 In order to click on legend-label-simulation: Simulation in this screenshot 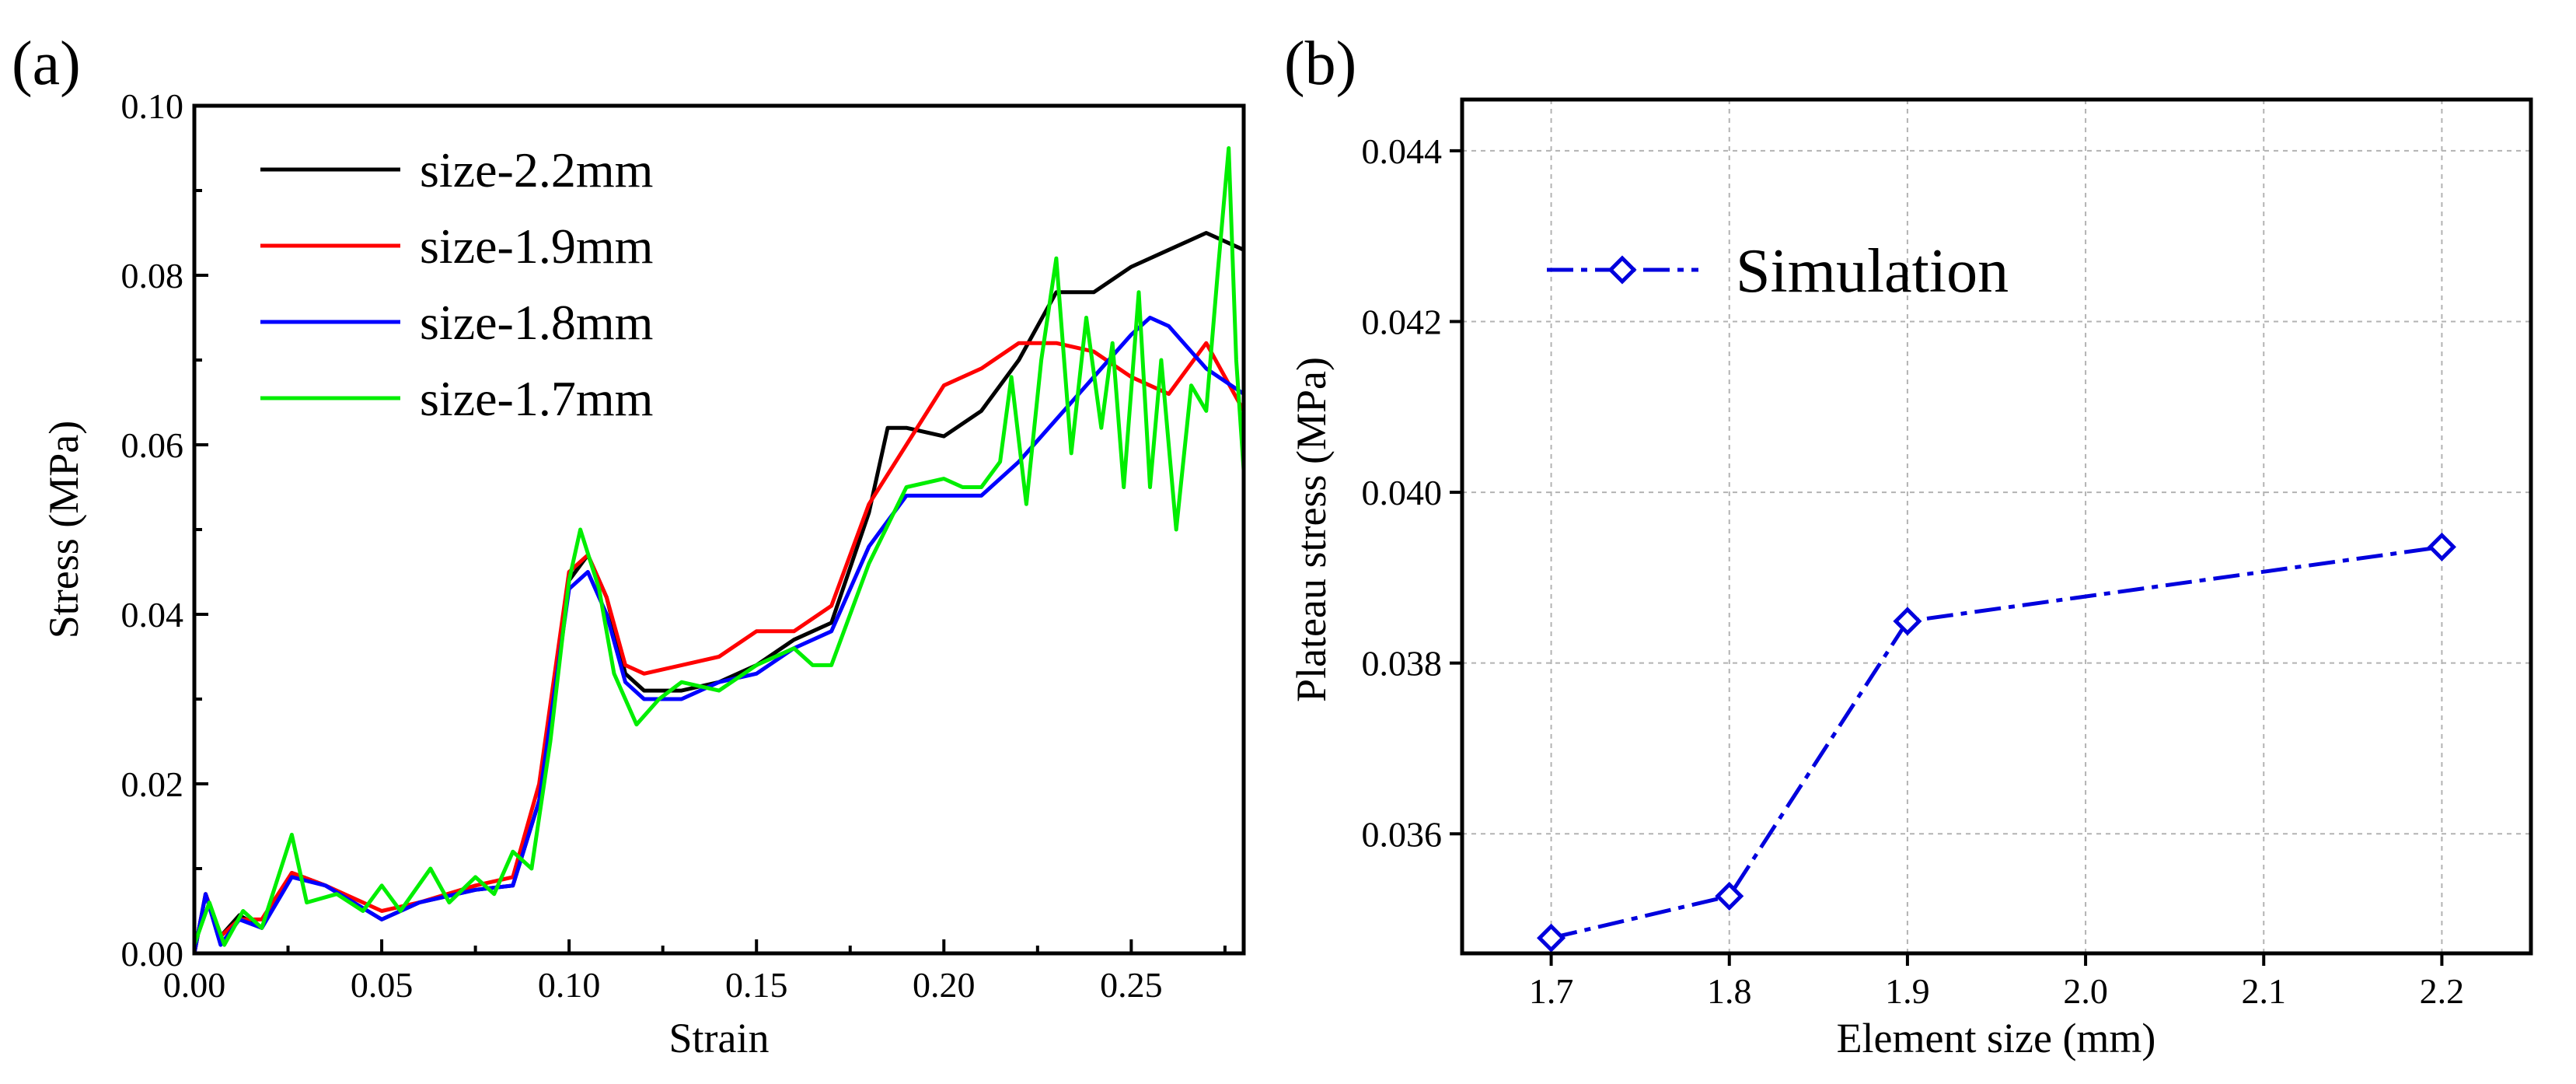, I will do `click(1873, 271)`.